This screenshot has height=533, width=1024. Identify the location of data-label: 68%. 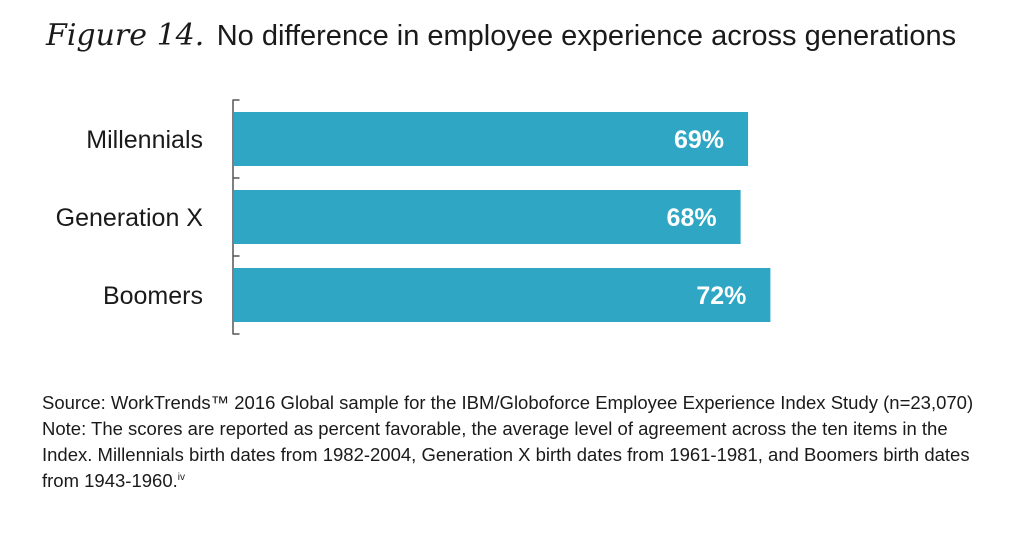
(692, 218).